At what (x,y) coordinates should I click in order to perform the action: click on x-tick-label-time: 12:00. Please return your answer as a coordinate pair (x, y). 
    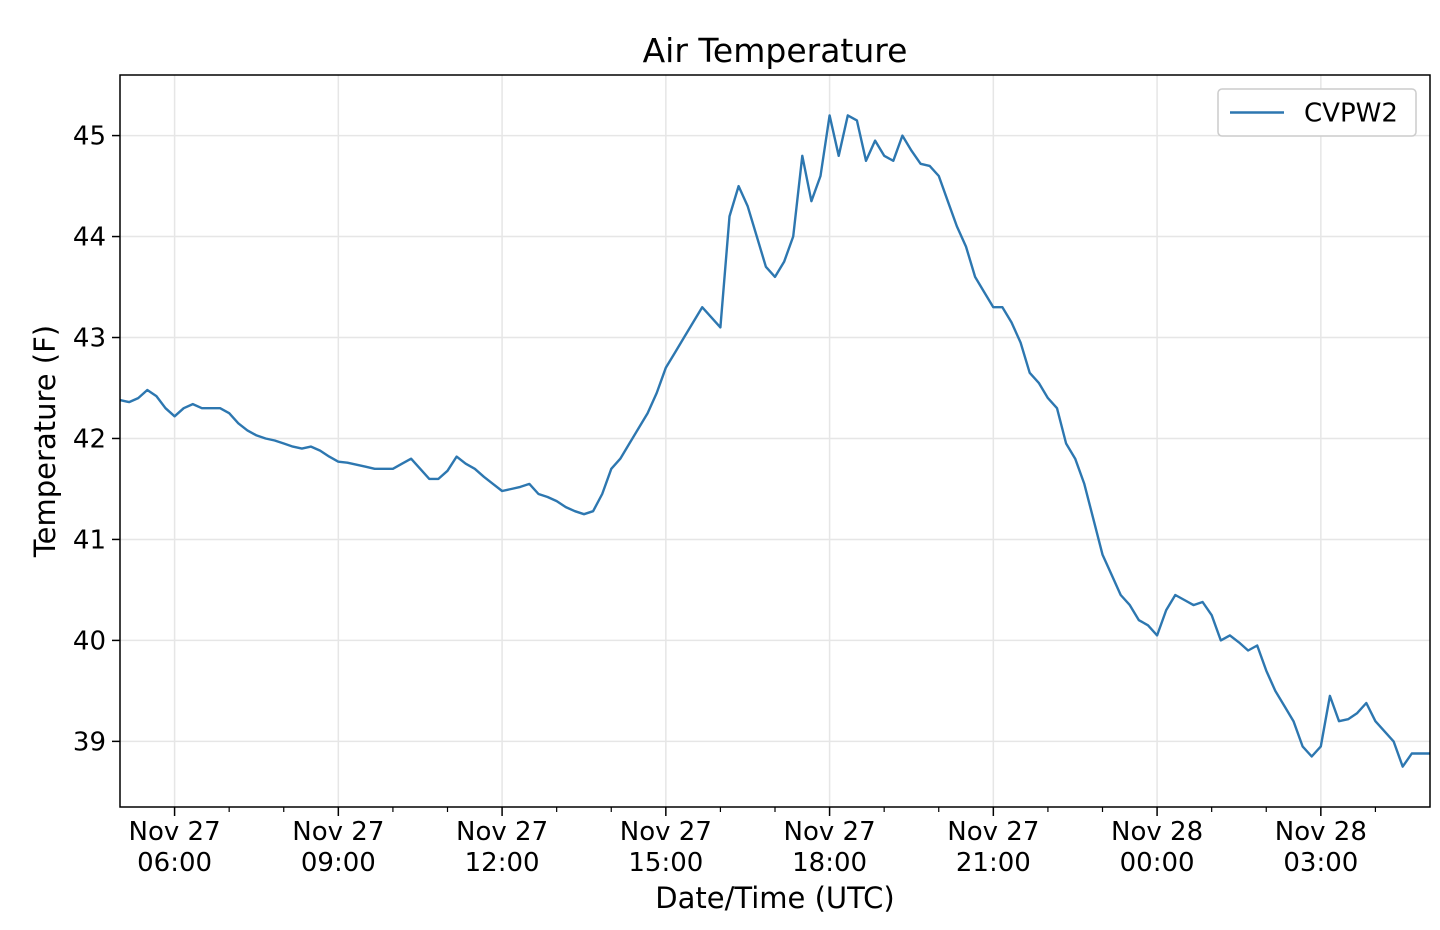
    Looking at the image, I should click on (502, 863).